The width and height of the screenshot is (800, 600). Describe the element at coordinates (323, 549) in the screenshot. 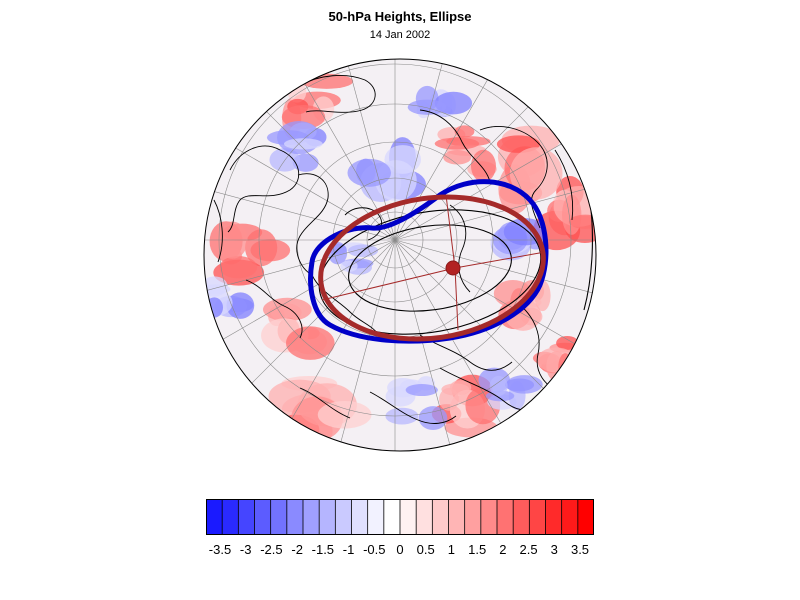

I see `colorbar-tick-label: -1.5` at that location.